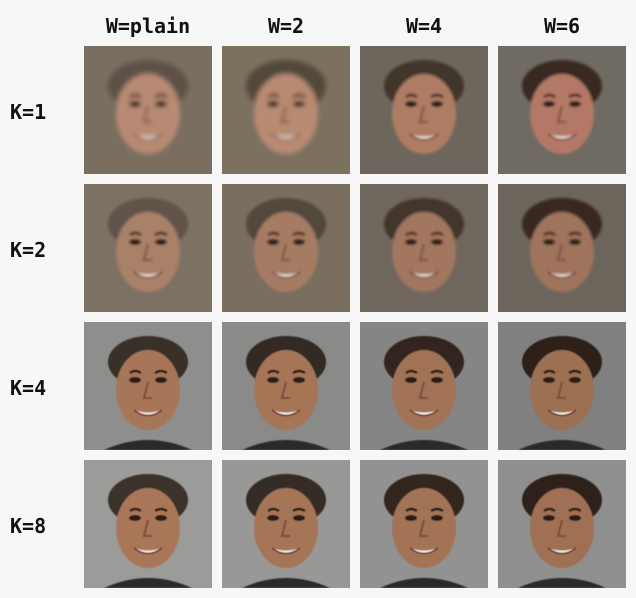 This screenshot has width=636, height=598. I want to click on column-label-w-2: W=2, so click(286, 26).